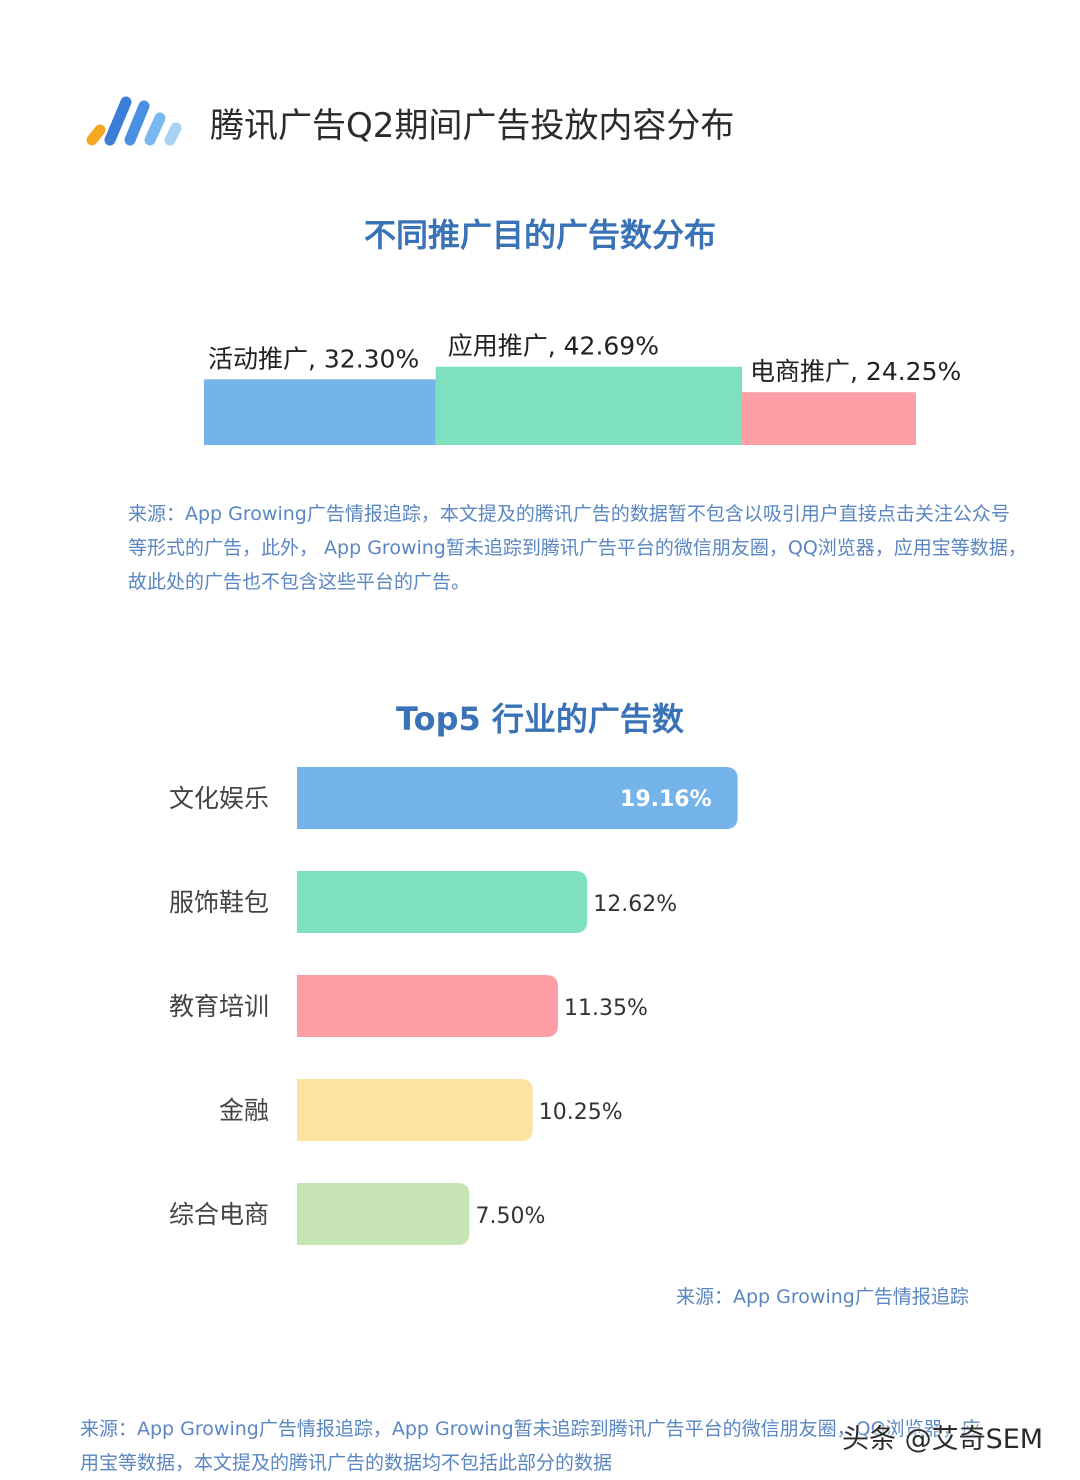 This screenshot has height=1480, width=1080. Describe the element at coordinates (855, 371) in the screenshot. I see `segment-label: 电商推广, 24.25%` at that location.